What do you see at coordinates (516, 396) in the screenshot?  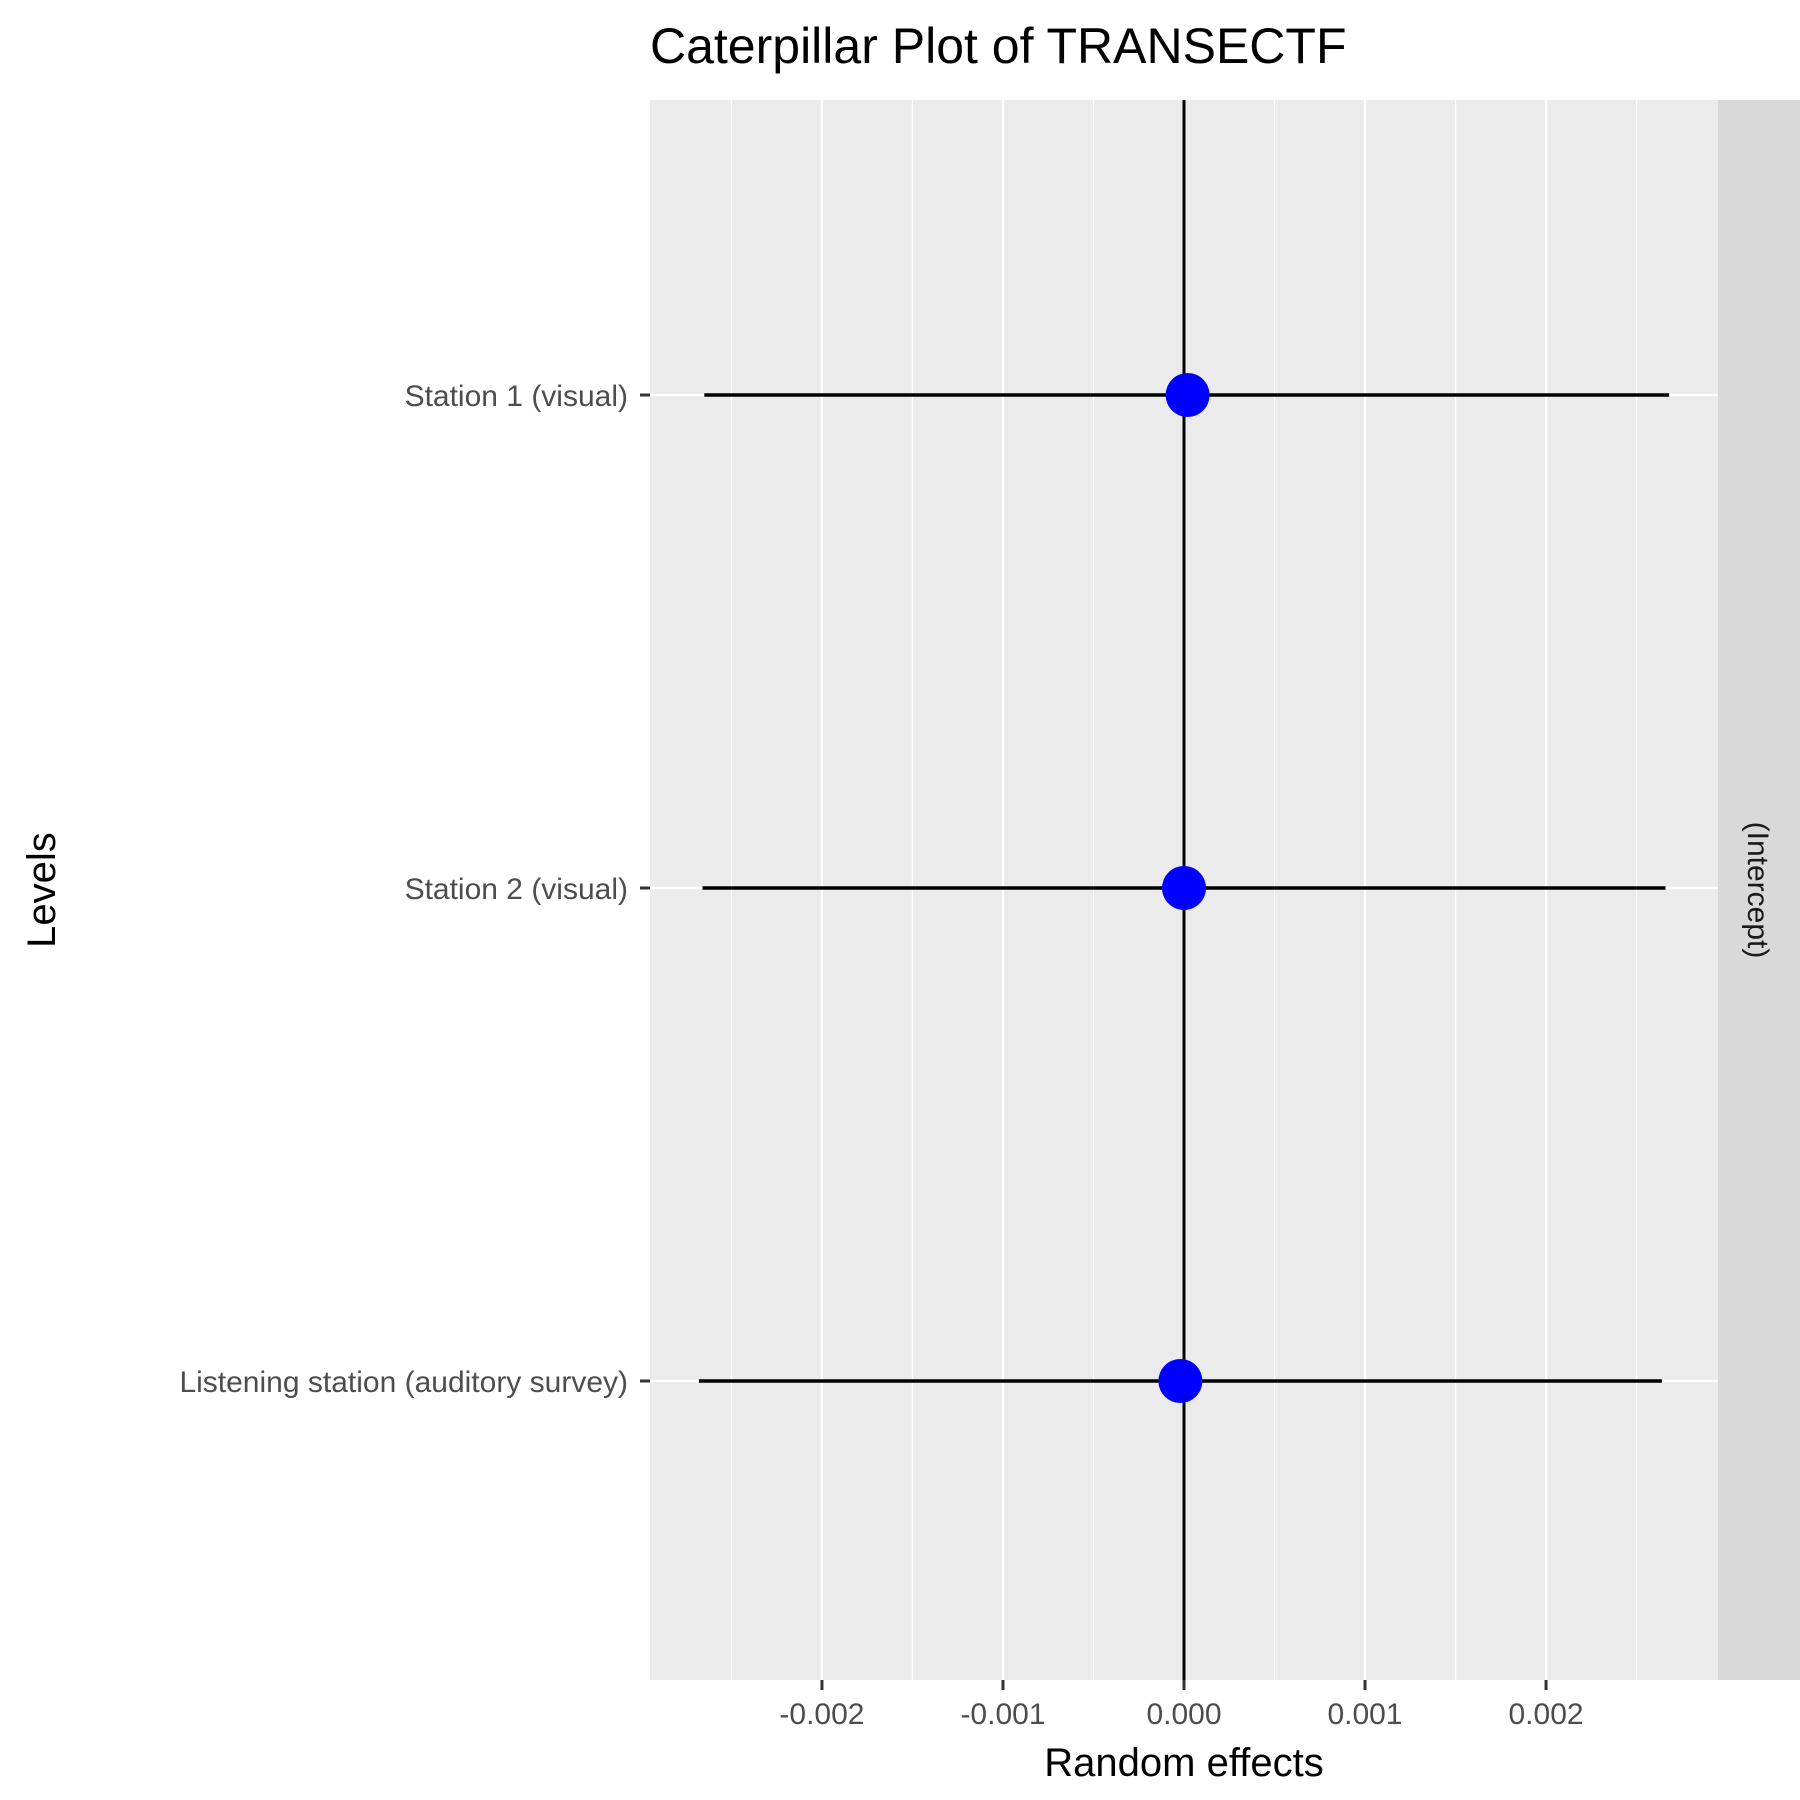 I see `y-tick-label: Station 1 (visual)` at bounding box center [516, 396].